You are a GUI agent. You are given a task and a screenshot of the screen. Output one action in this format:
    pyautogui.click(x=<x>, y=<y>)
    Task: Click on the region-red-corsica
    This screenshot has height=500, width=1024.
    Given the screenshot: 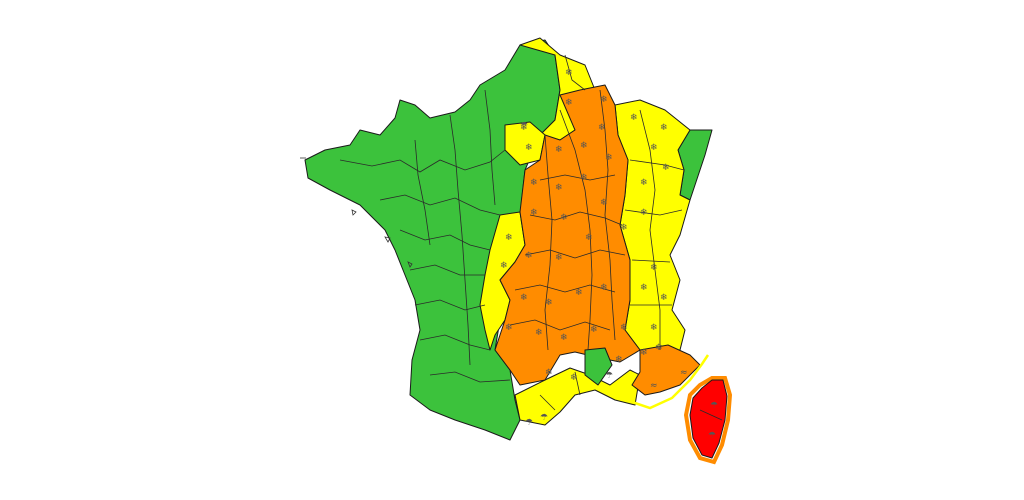 What is the action you would take?
    pyautogui.click(x=708, y=419)
    